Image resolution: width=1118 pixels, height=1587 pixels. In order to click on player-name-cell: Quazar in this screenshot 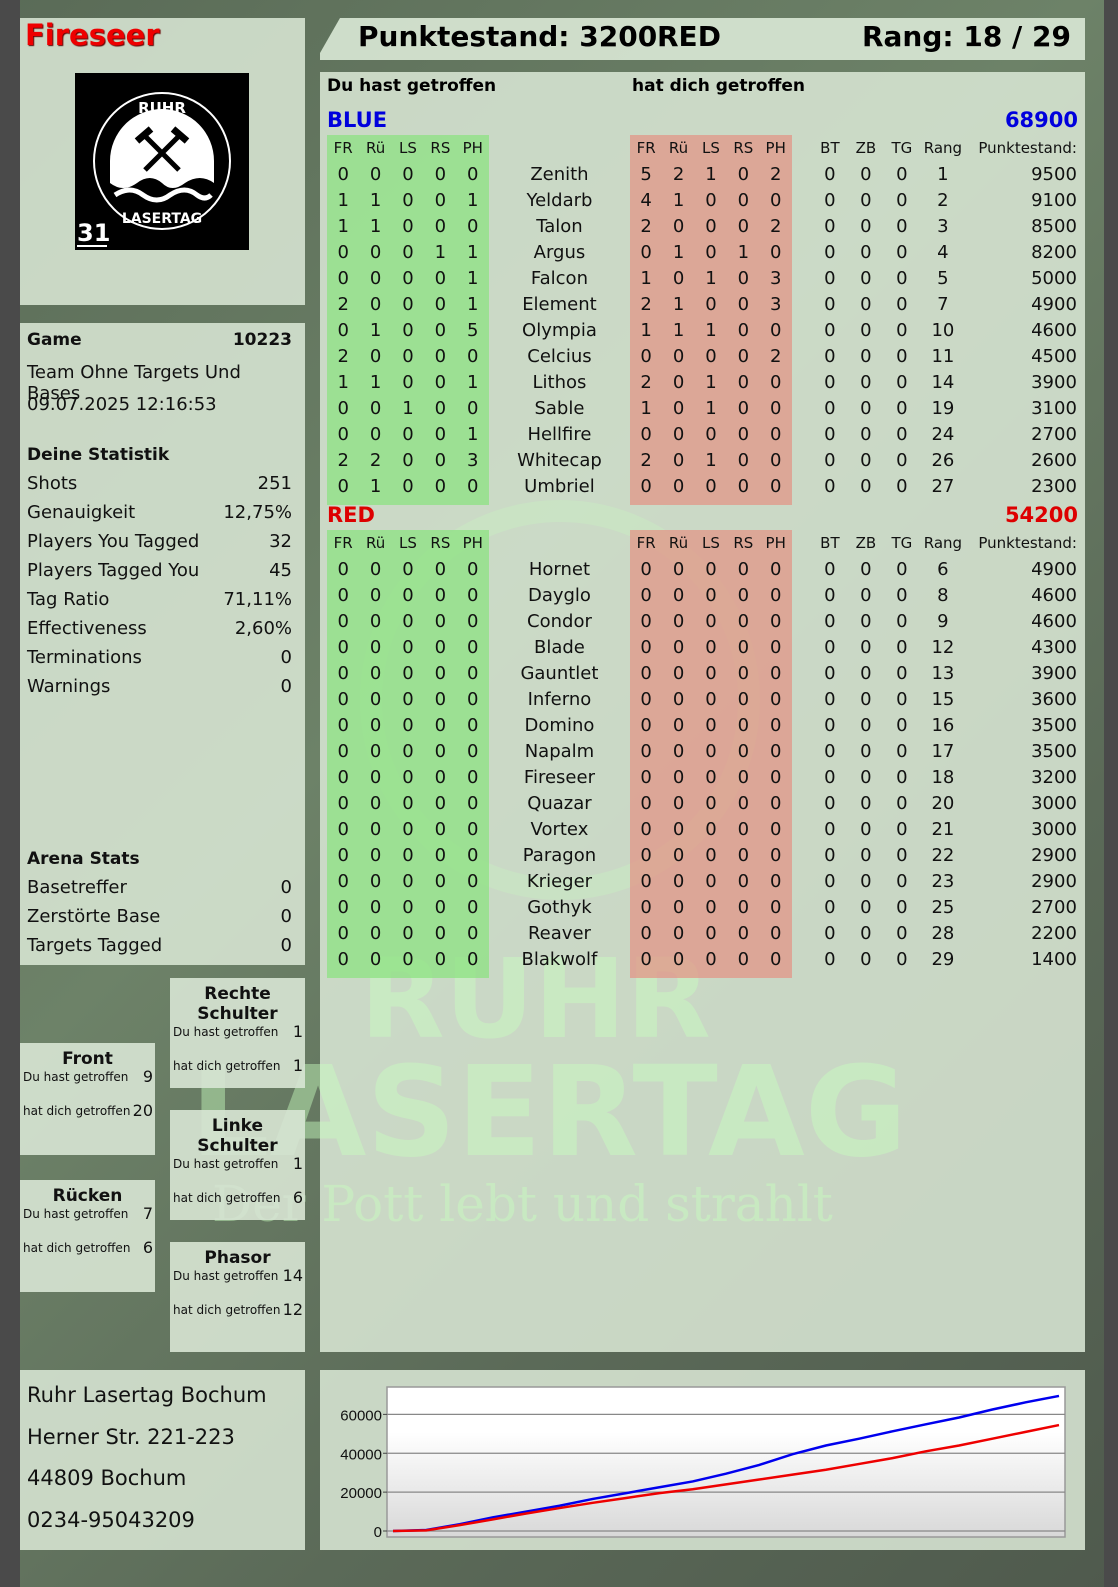, I will do `click(559, 803)`.